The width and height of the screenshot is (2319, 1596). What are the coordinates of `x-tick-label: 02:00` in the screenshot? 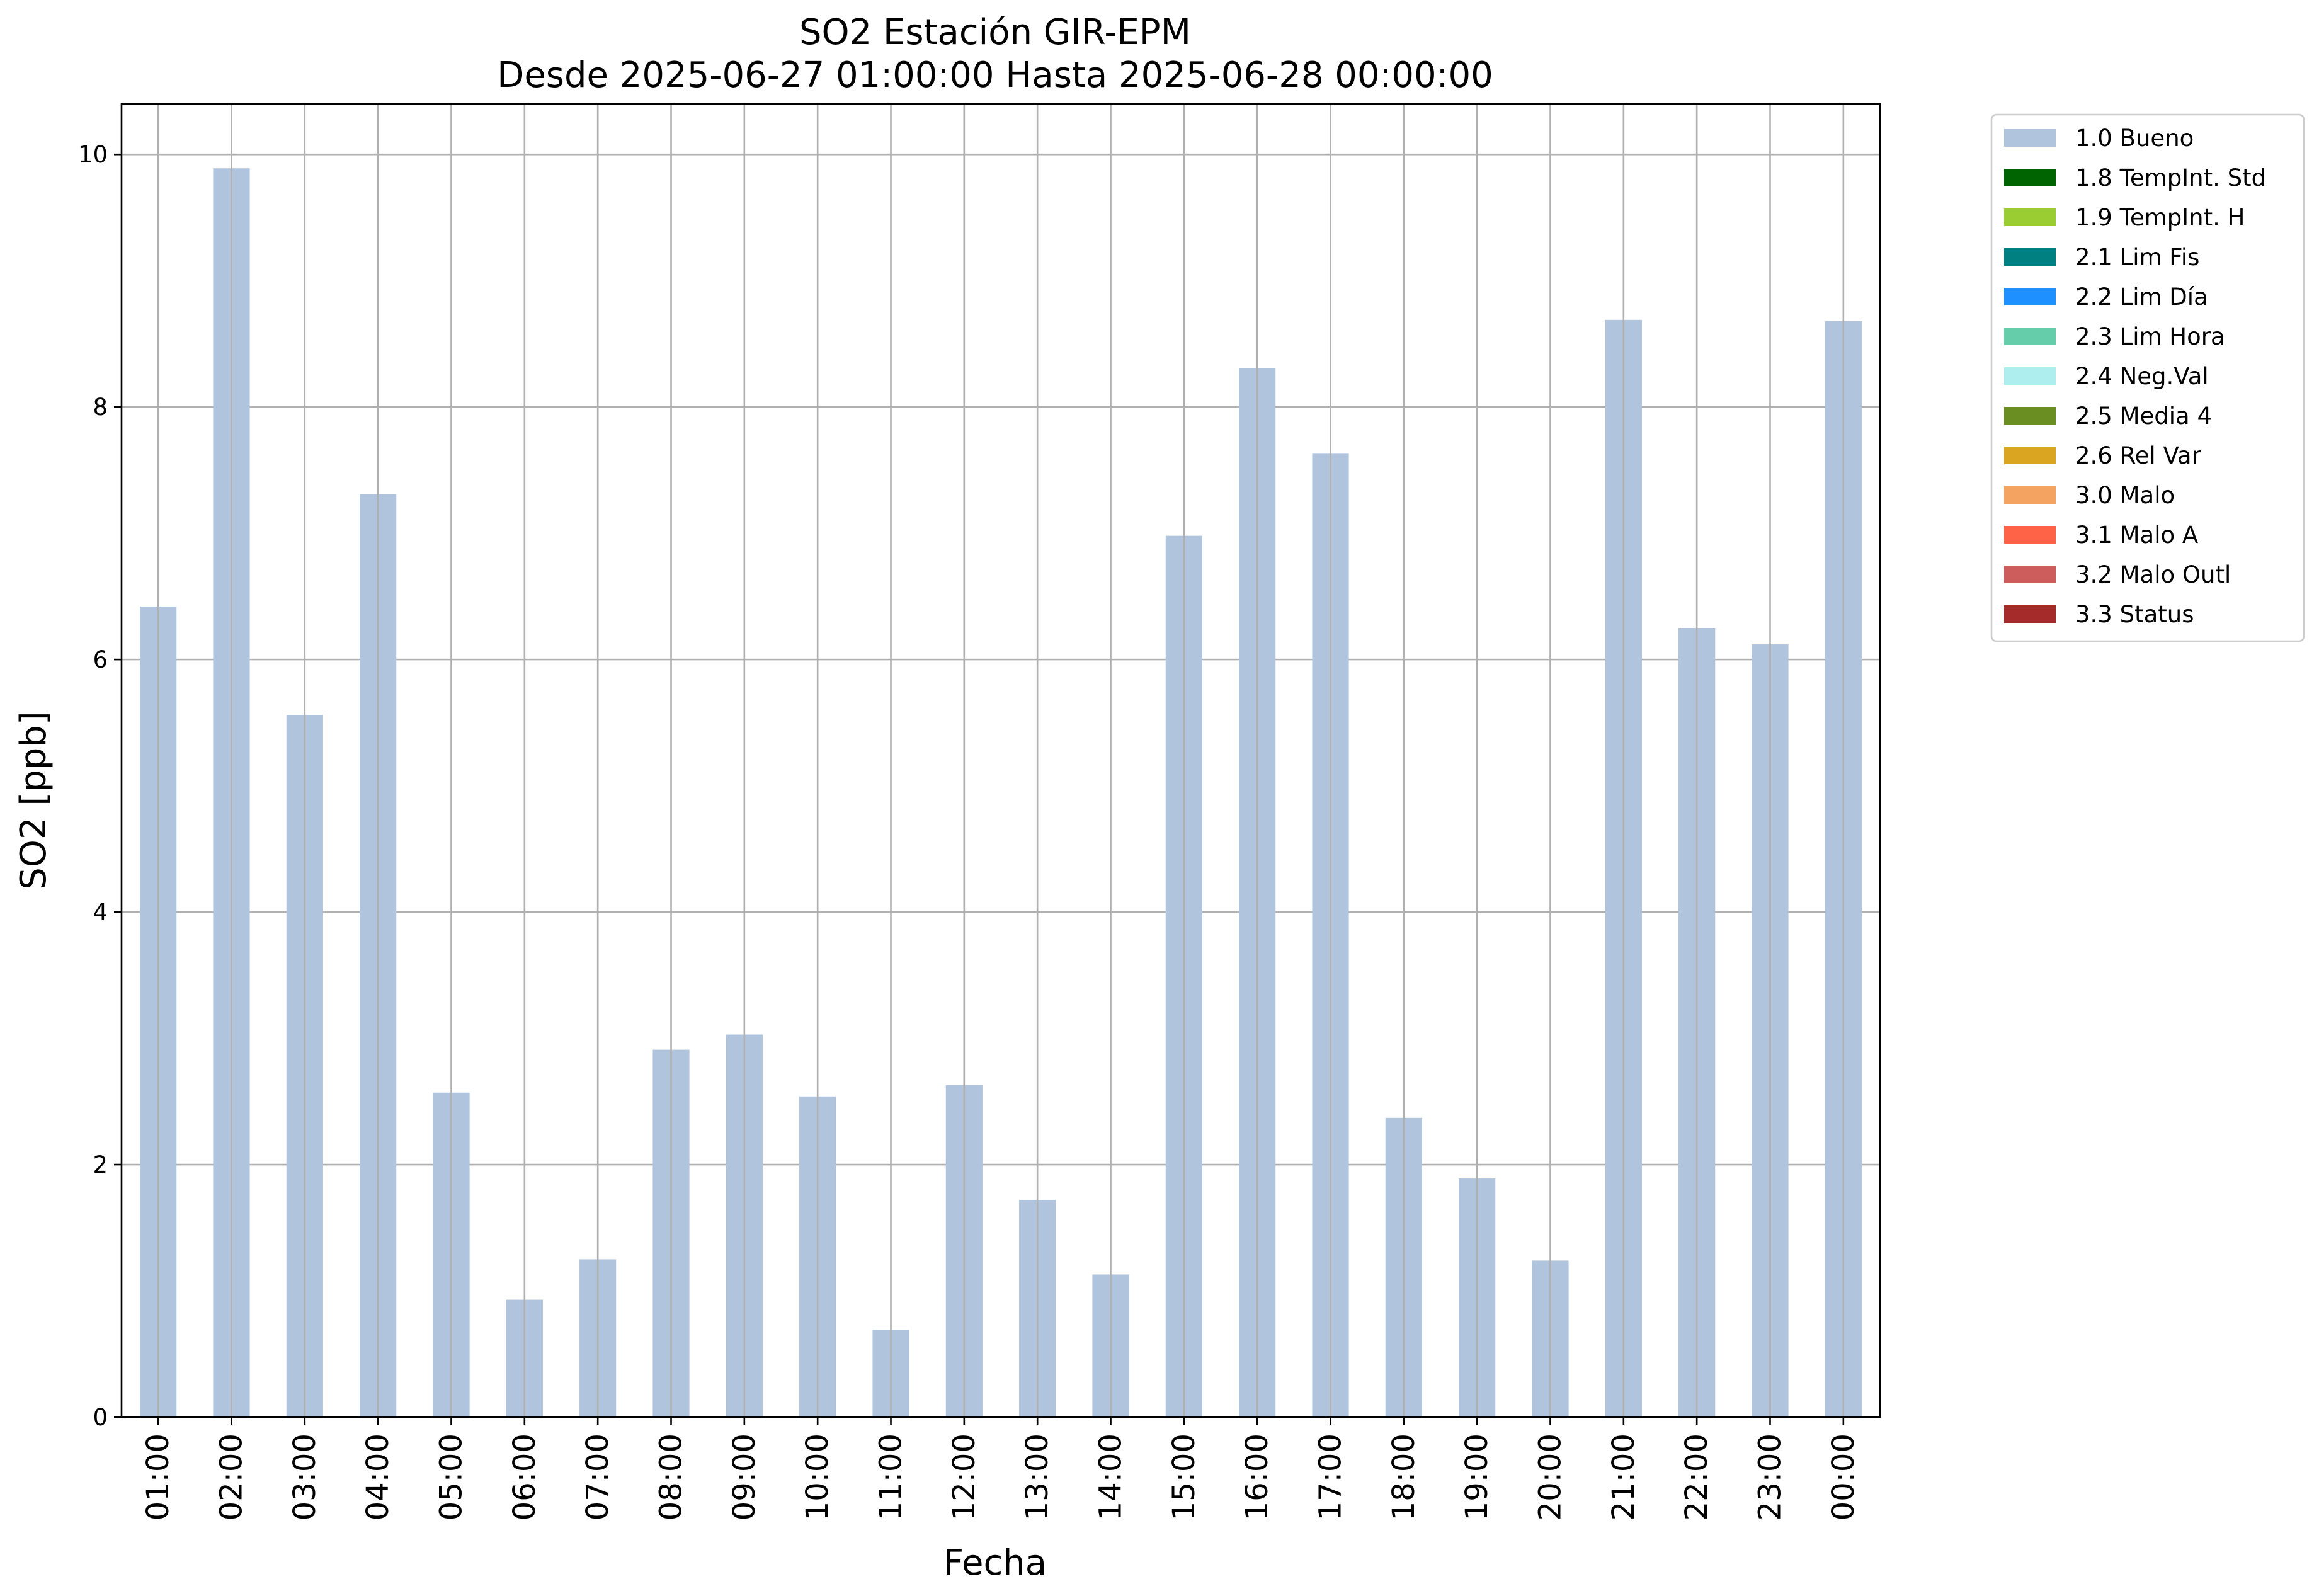 It's located at (231, 1477).